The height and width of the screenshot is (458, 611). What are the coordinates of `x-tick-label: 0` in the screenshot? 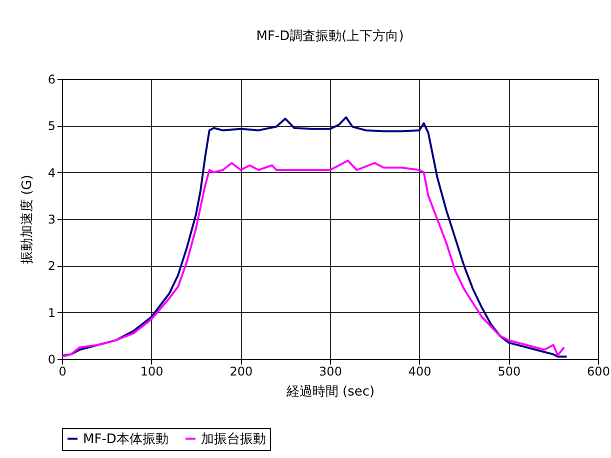 It's located at (62, 371).